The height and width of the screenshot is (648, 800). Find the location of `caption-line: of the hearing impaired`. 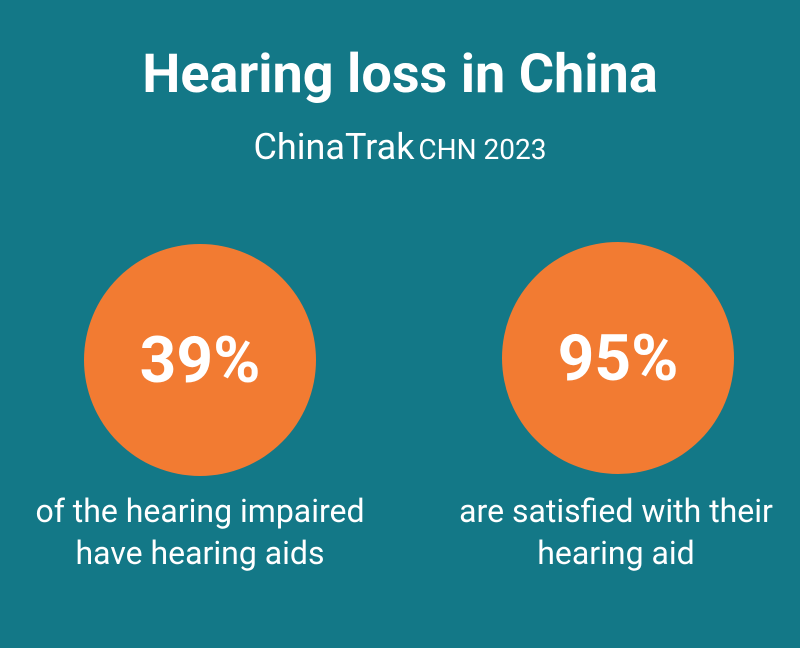

caption-line: of the hearing impaired is located at coordinates (200, 511).